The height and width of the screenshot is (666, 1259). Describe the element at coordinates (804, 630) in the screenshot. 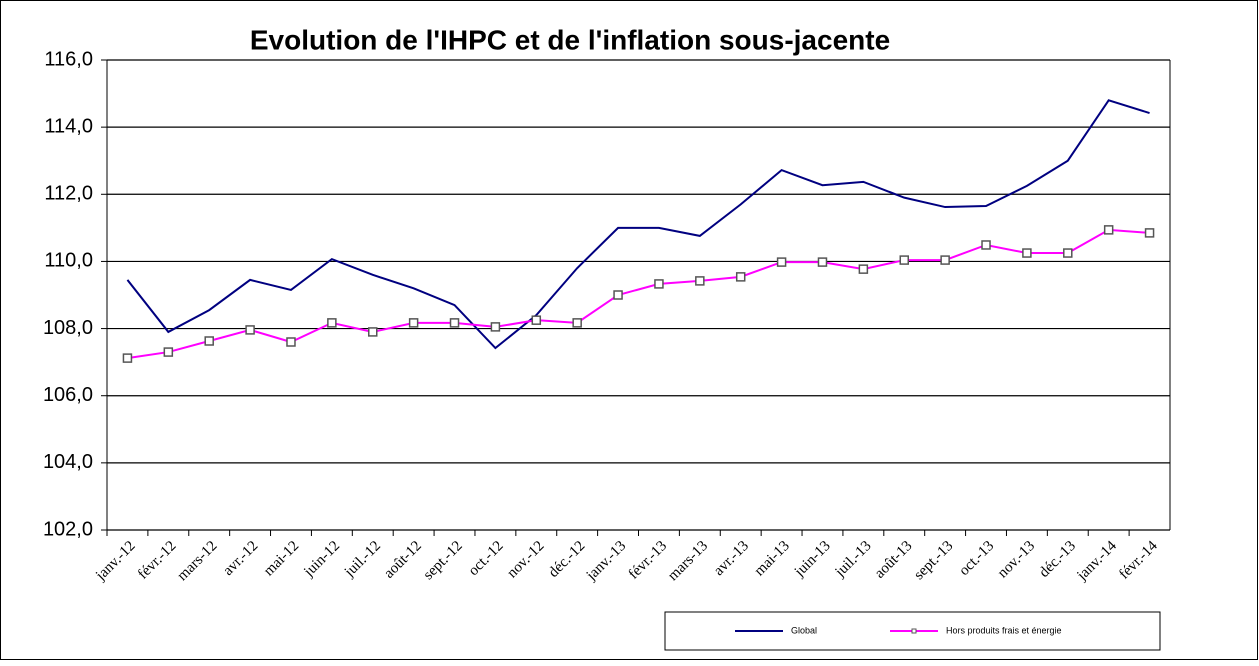

I see `legend-label: Global` at that location.